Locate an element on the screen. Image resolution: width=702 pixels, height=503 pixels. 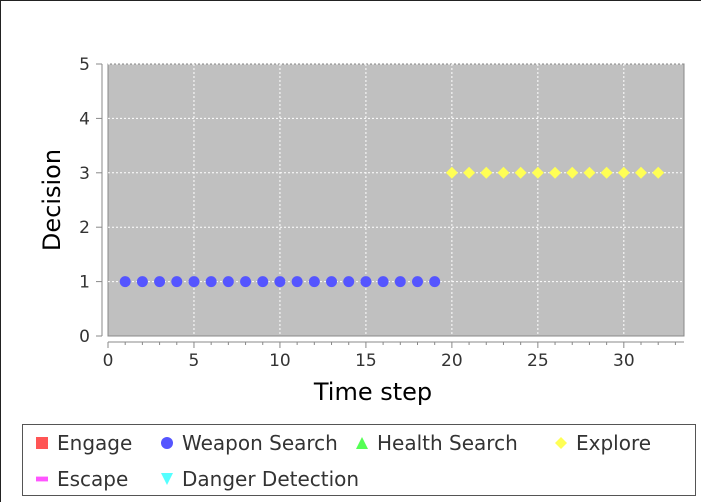
legend-item: Engage is located at coordinates (83, 443).